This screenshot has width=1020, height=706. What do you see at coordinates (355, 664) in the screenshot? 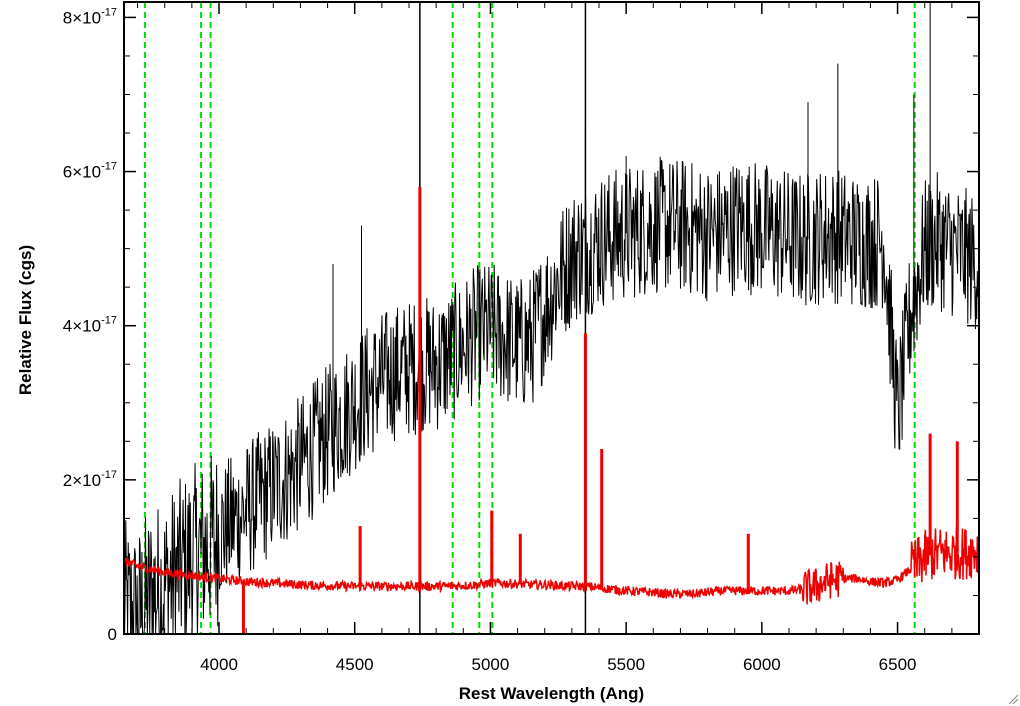
I see `x-tick-label: 4500` at bounding box center [355, 664].